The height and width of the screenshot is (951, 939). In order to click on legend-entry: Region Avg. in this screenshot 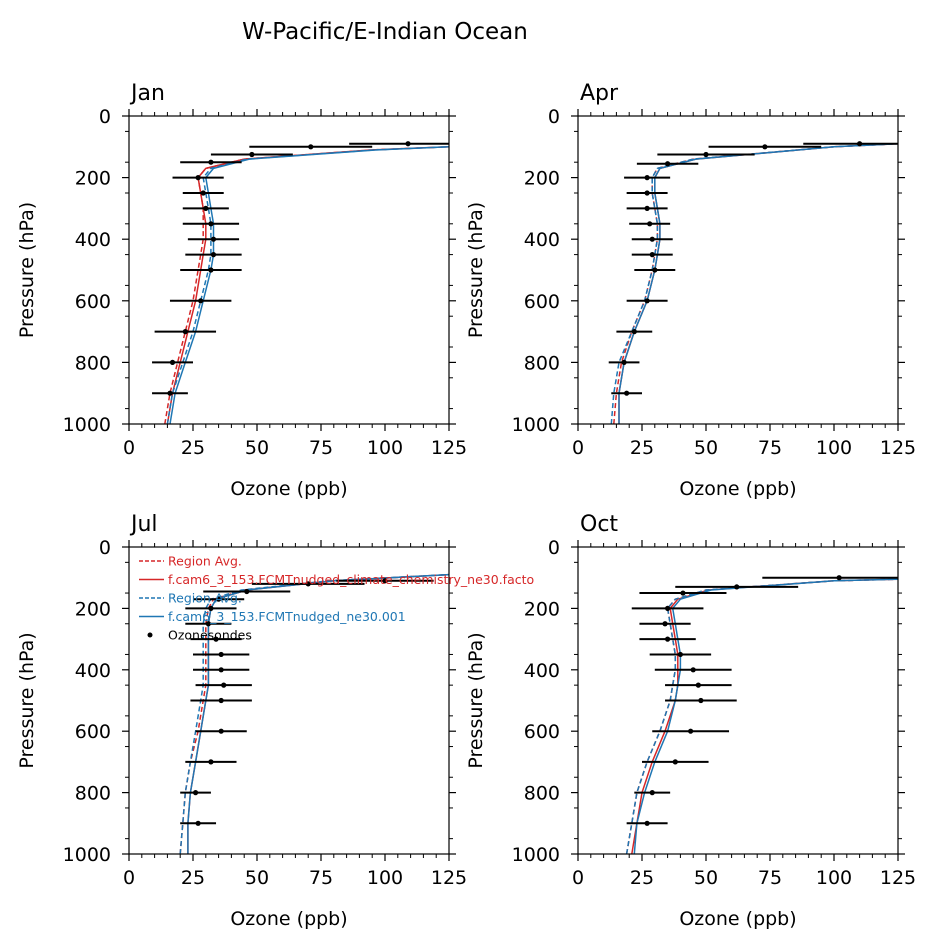, I will do `click(190, 561)`.